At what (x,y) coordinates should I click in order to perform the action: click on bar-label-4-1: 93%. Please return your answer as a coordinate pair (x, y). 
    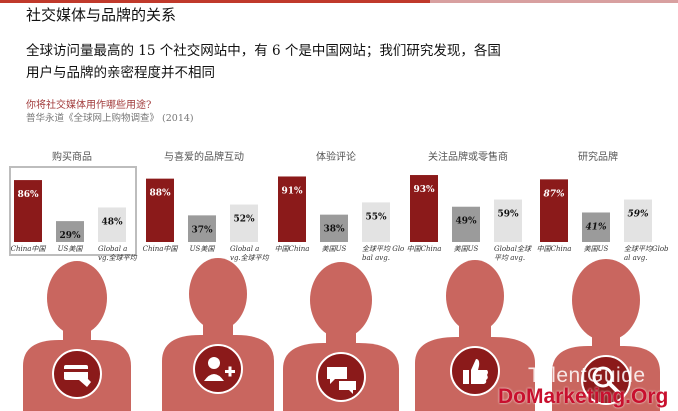
    Looking at the image, I should click on (424, 190).